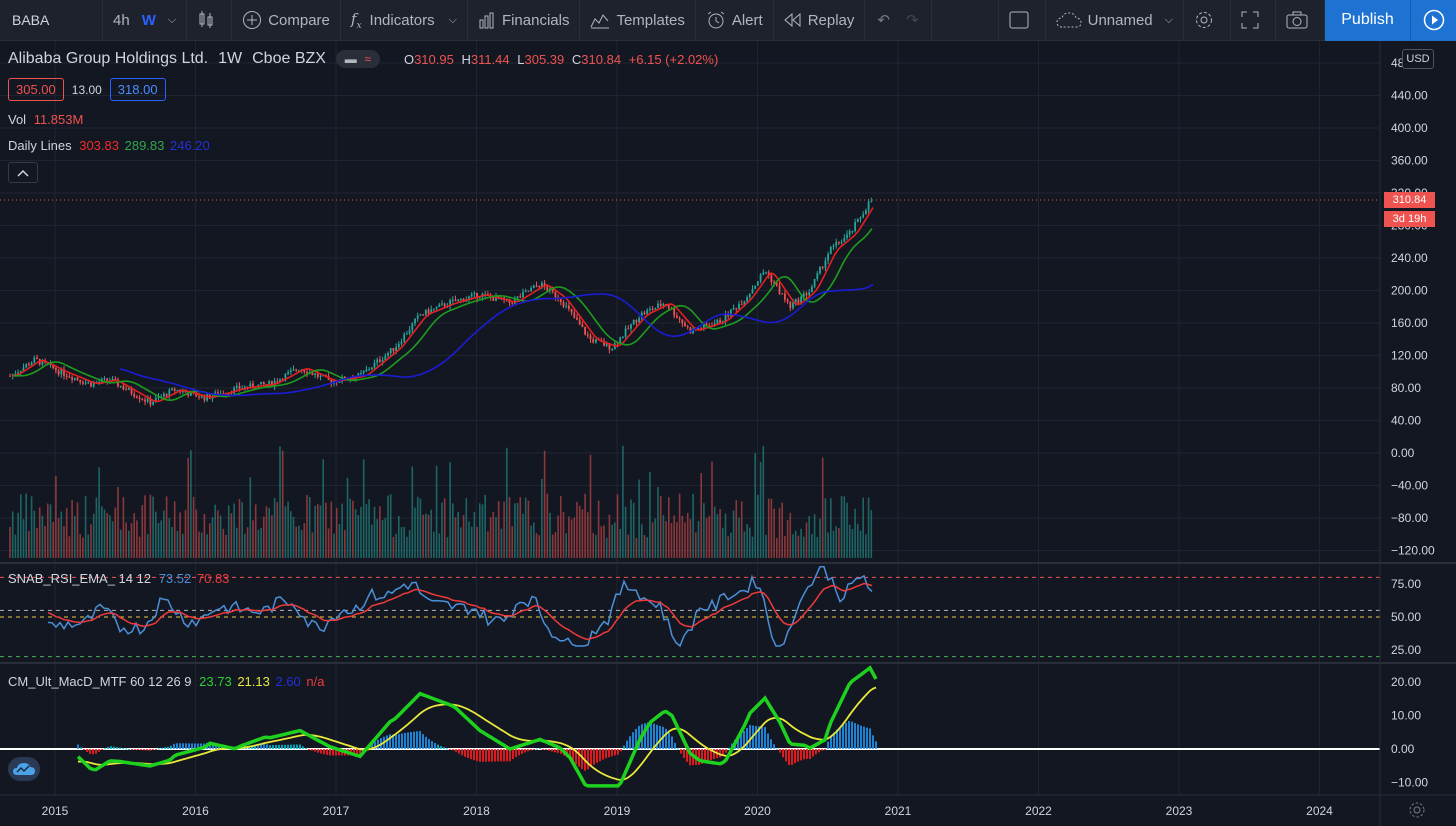  I want to click on symbol-search: BABA, so click(51, 20).